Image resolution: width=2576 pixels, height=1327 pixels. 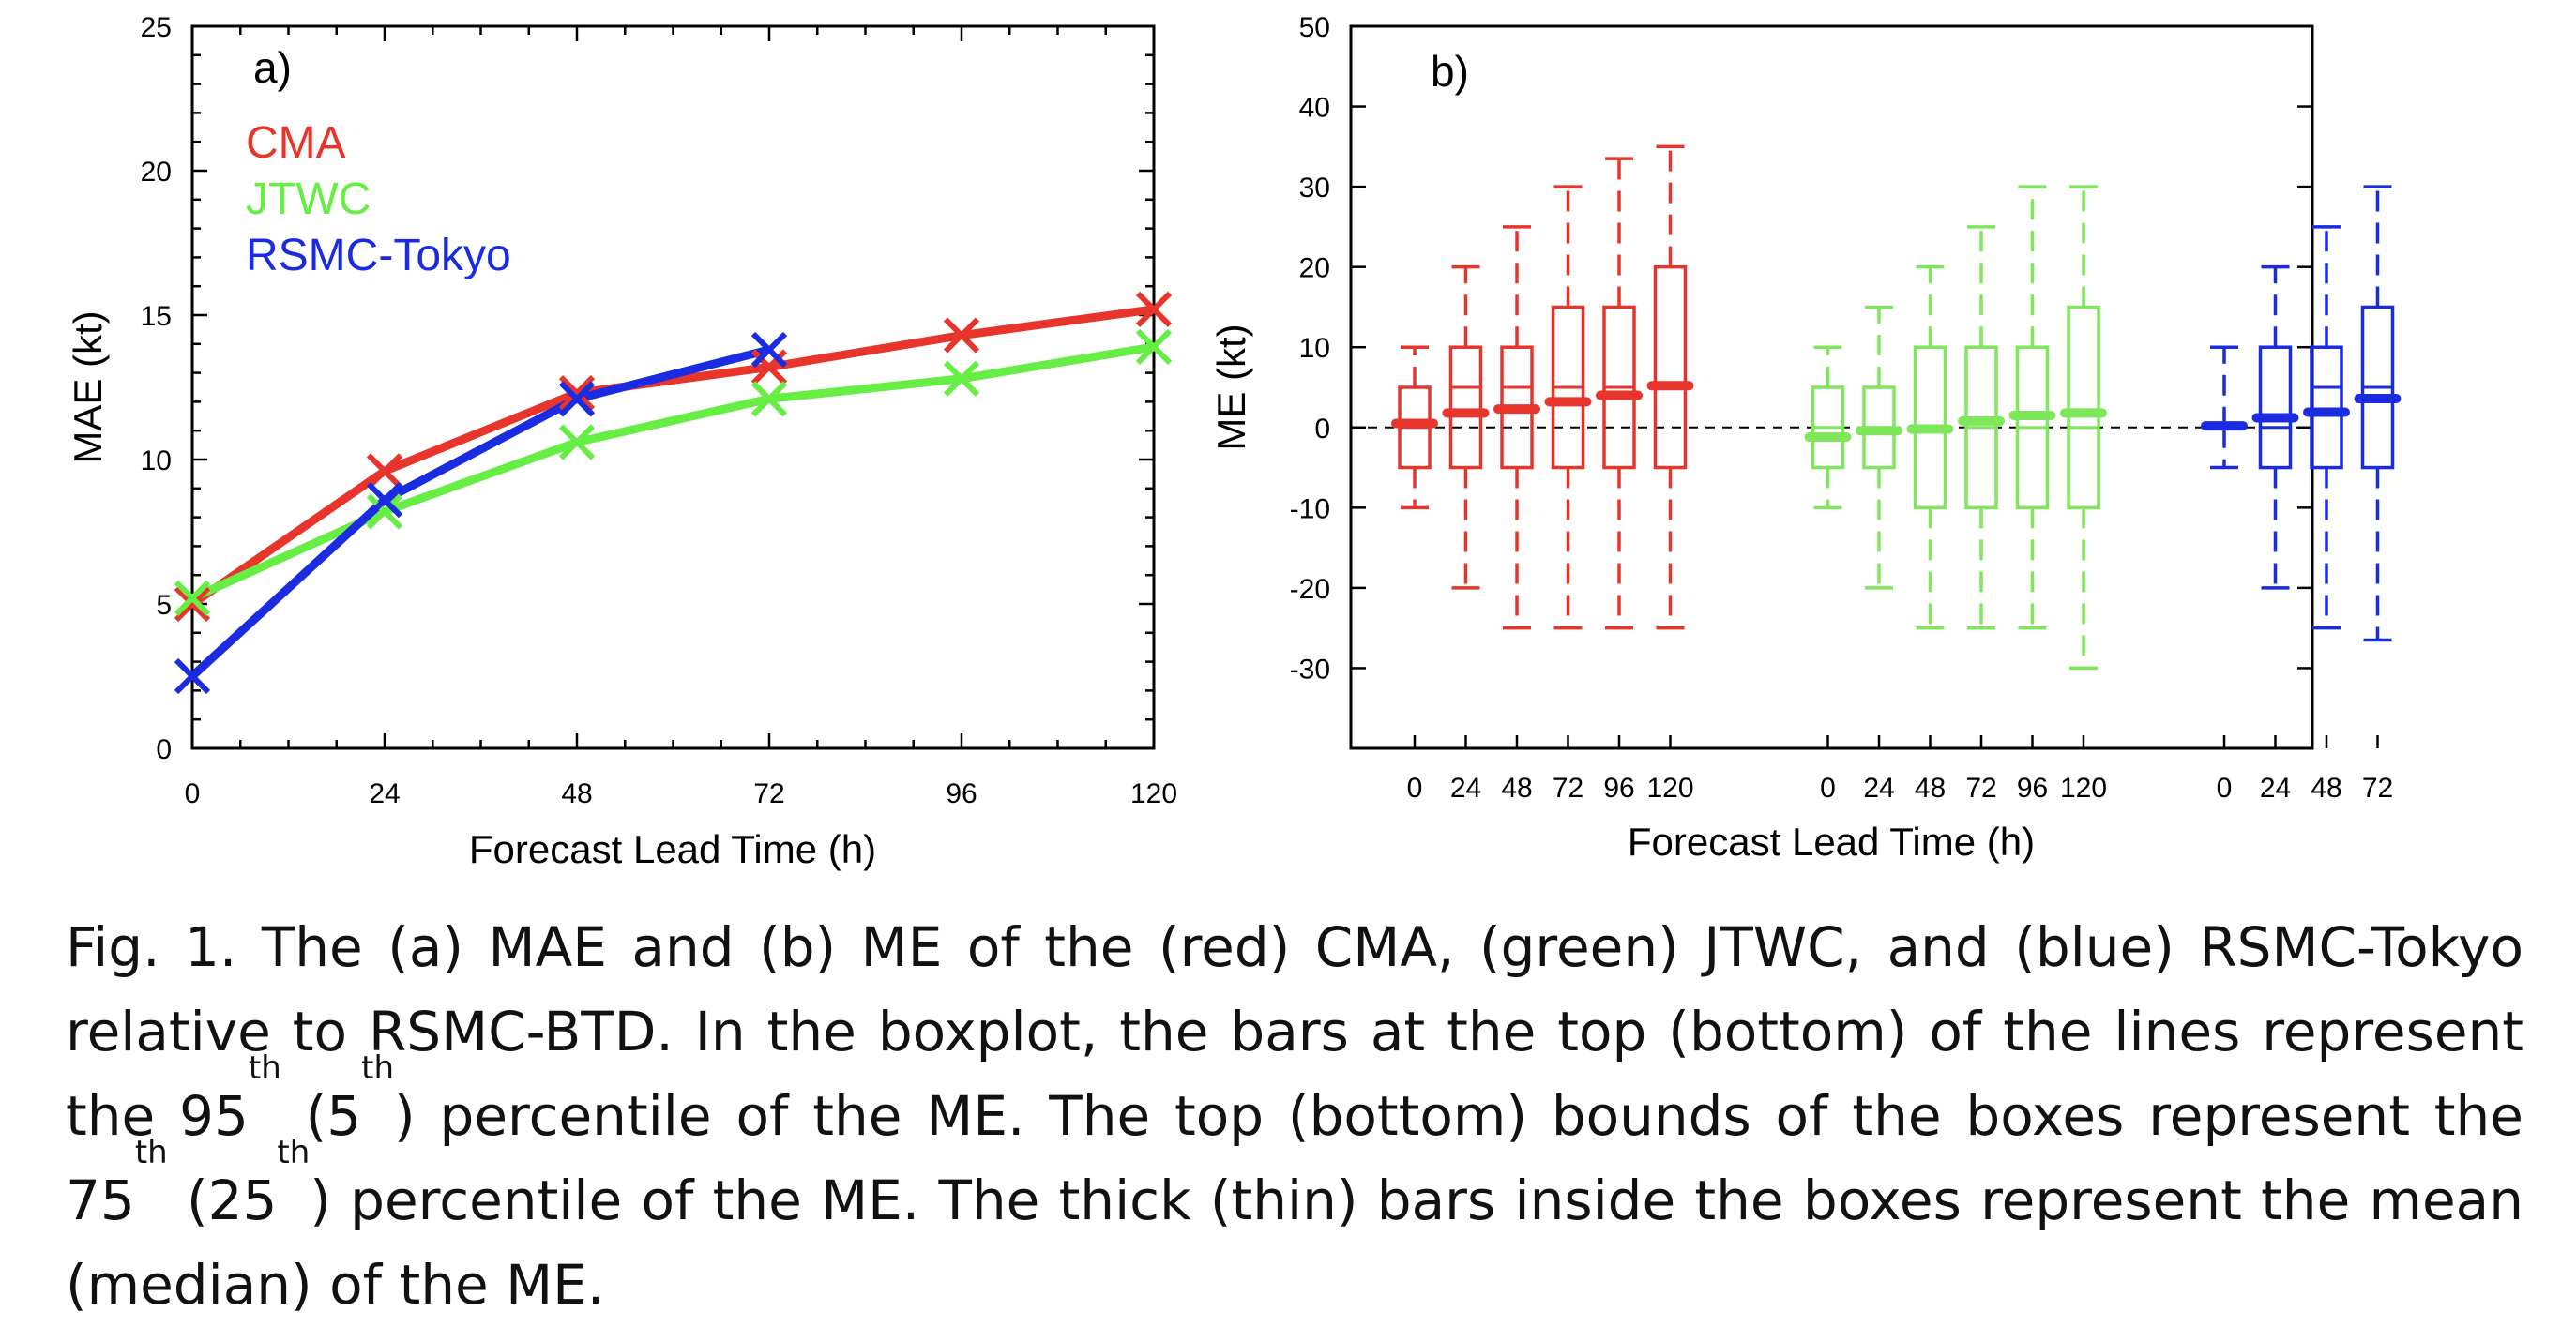 I want to click on panel-b-ytick-label: 40, so click(x=1314, y=109).